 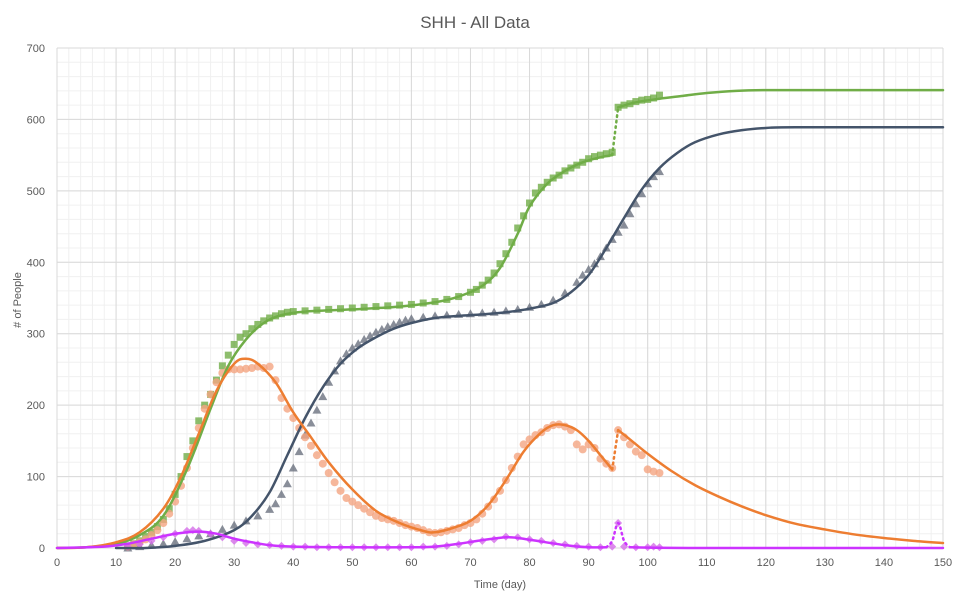 What do you see at coordinates (234, 563) in the screenshot?
I see `x-tick-label: 30` at bounding box center [234, 563].